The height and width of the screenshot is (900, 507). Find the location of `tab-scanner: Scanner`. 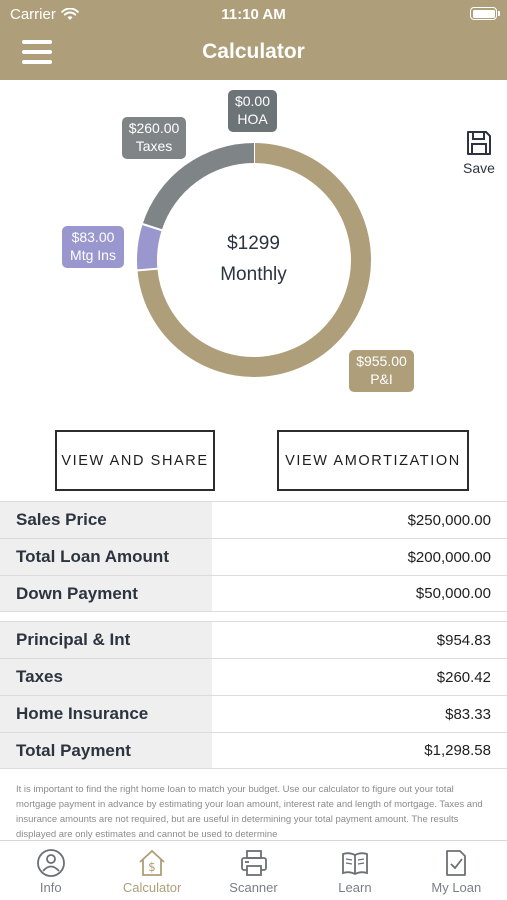

tab-scanner: Scanner is located at coordinates (253, 870).